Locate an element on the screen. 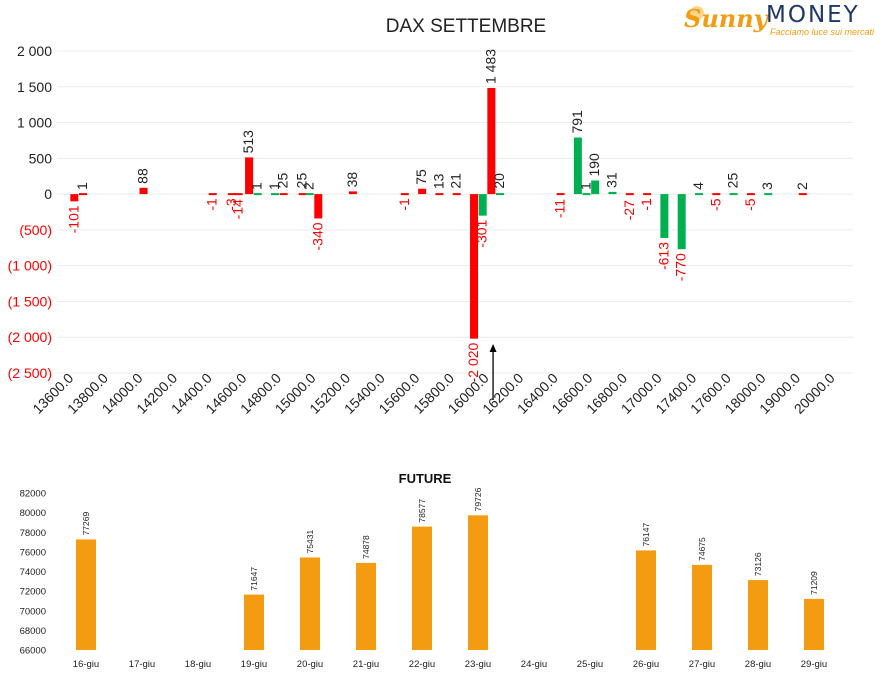 The width and height of the screenshot is (890, 681). data-label: 75 is located at coordinates (421, 177).